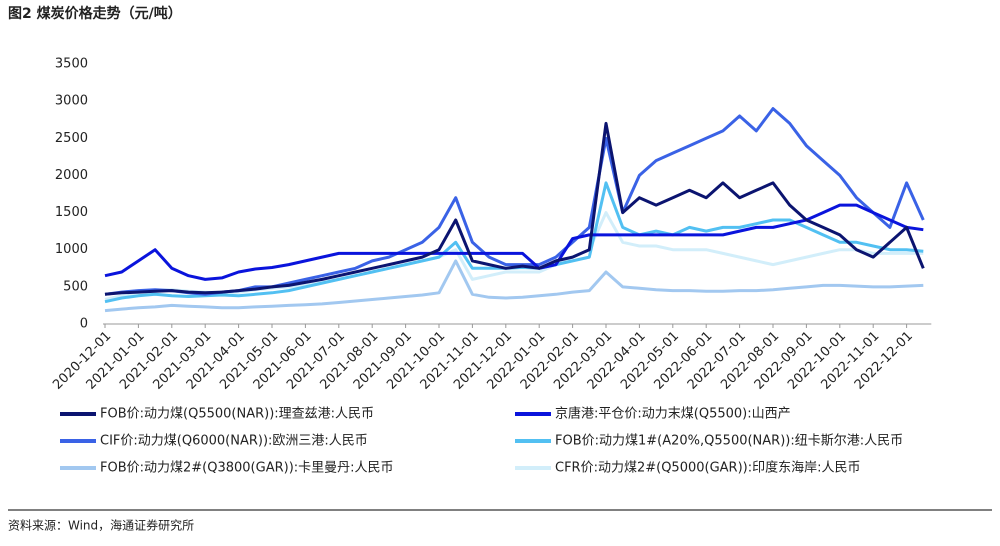 The width and height of the screenshot is (1000, 546). I want to click on y-tick-label: 0, so click(84, 324).